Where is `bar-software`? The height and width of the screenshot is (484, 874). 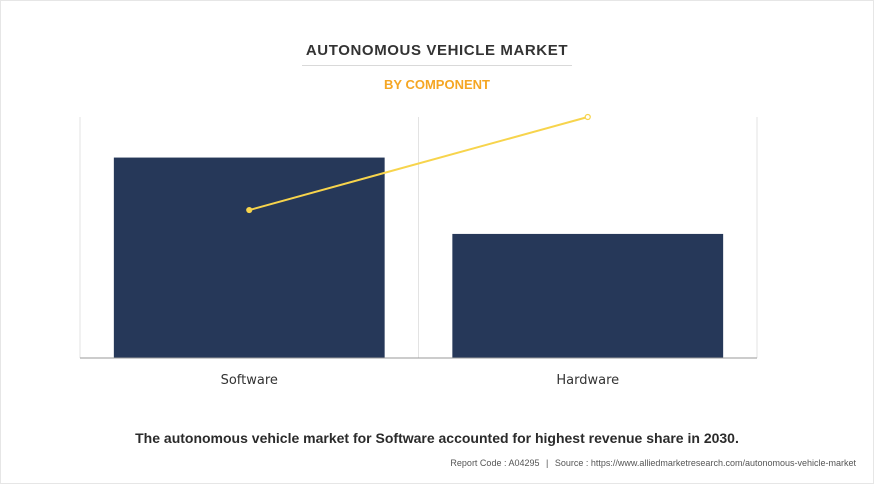 bar-software is located at coordinates (249, 257).